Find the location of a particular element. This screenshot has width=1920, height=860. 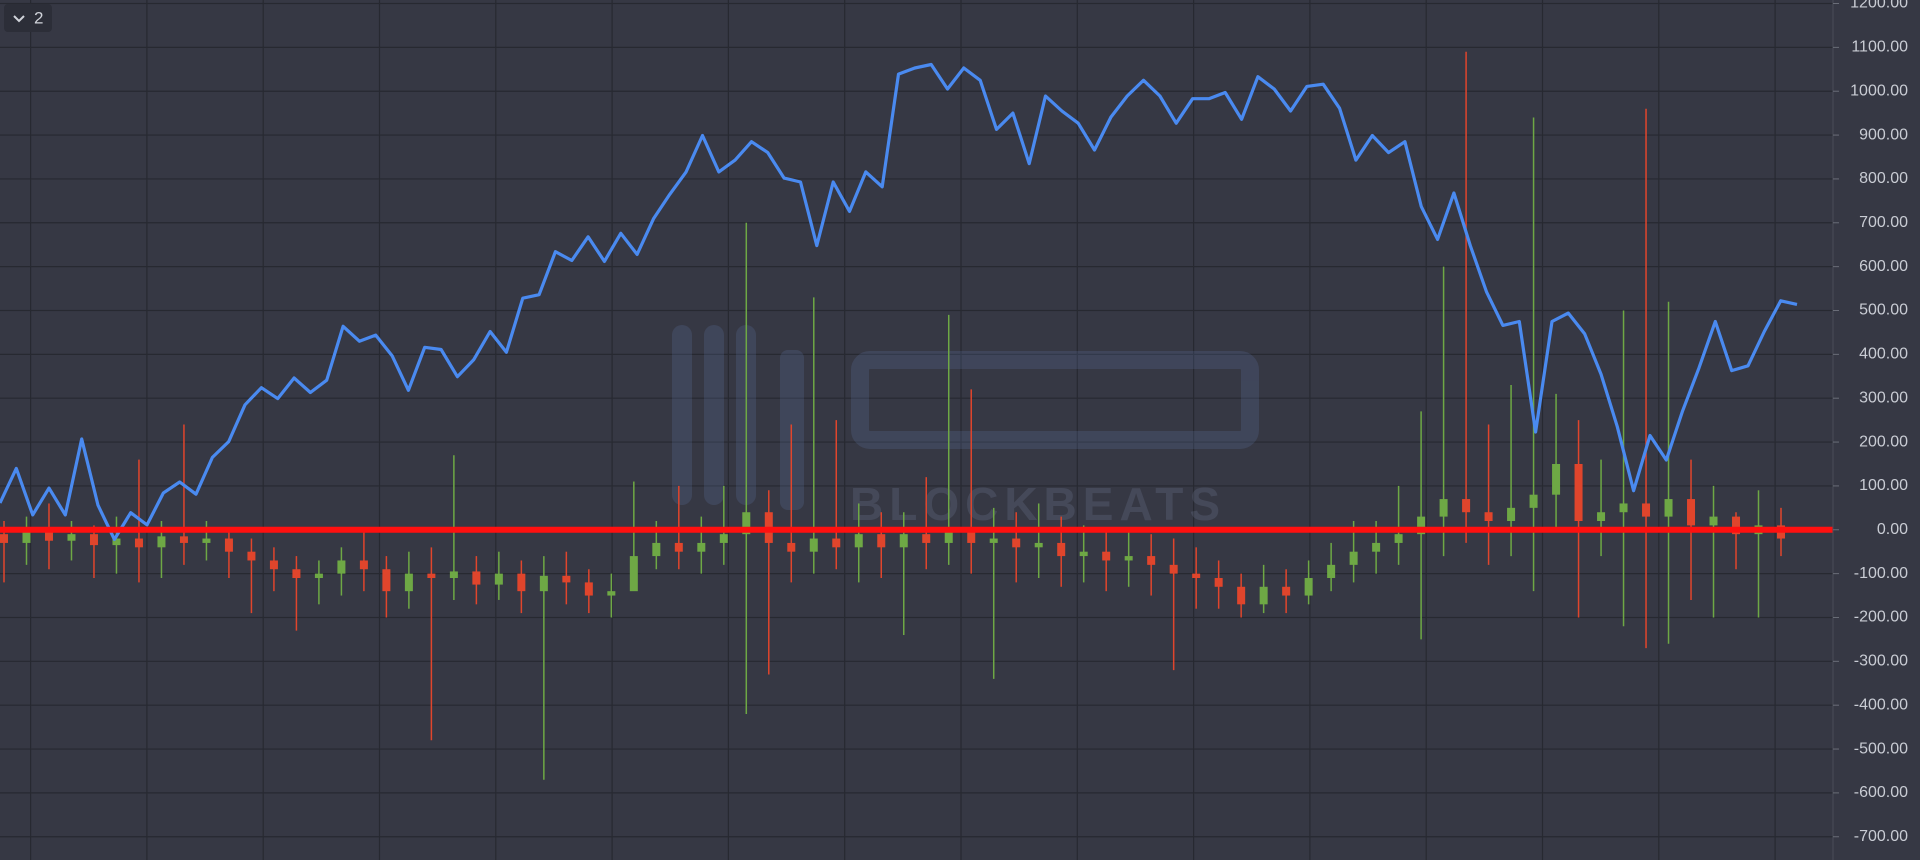

y-tick-label: -100.00 is located at coordinates (1881, 573).